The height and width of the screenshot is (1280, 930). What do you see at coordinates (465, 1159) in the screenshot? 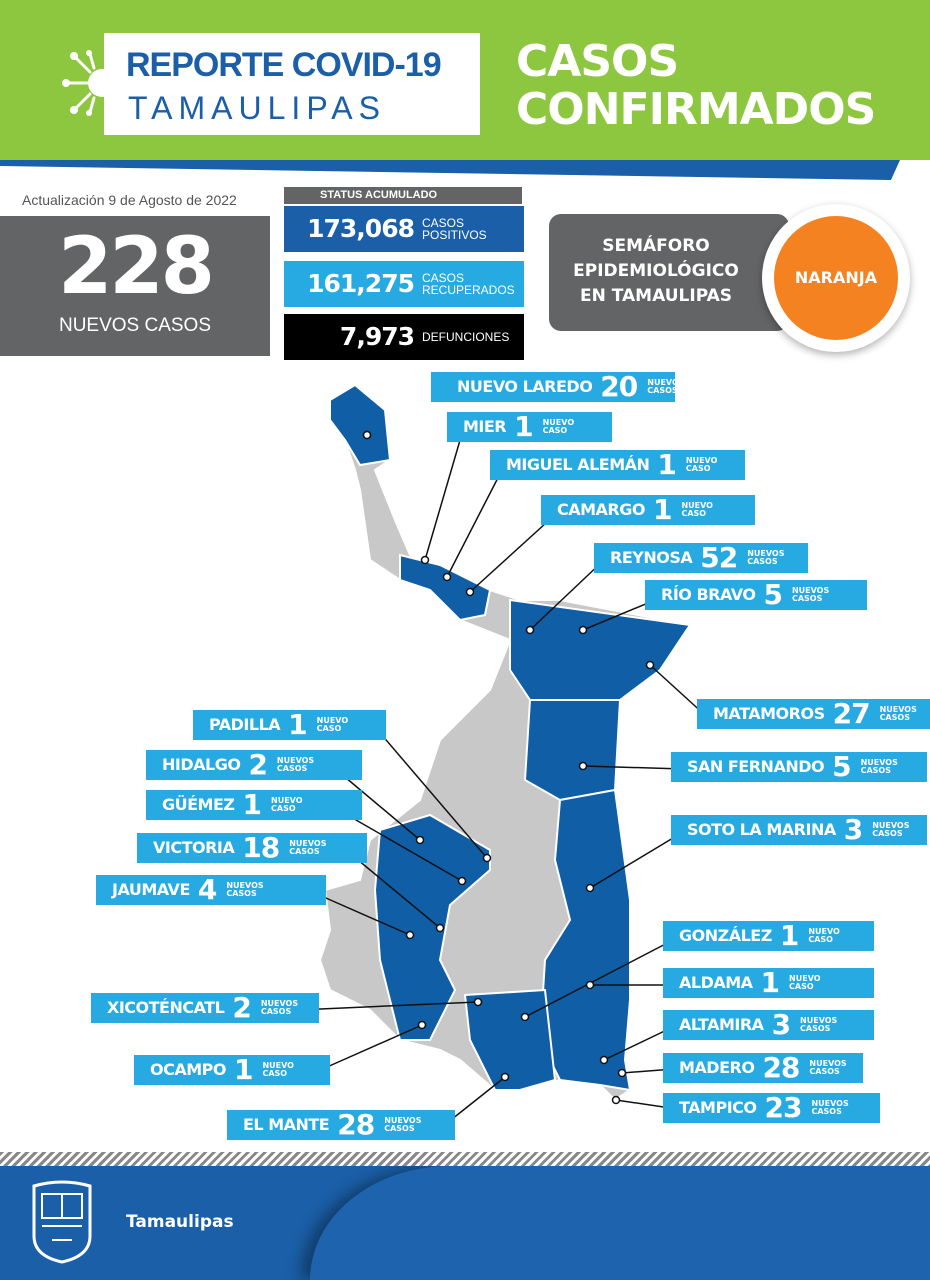
I see `footer-hatch` at bounding box center [465, 1159].